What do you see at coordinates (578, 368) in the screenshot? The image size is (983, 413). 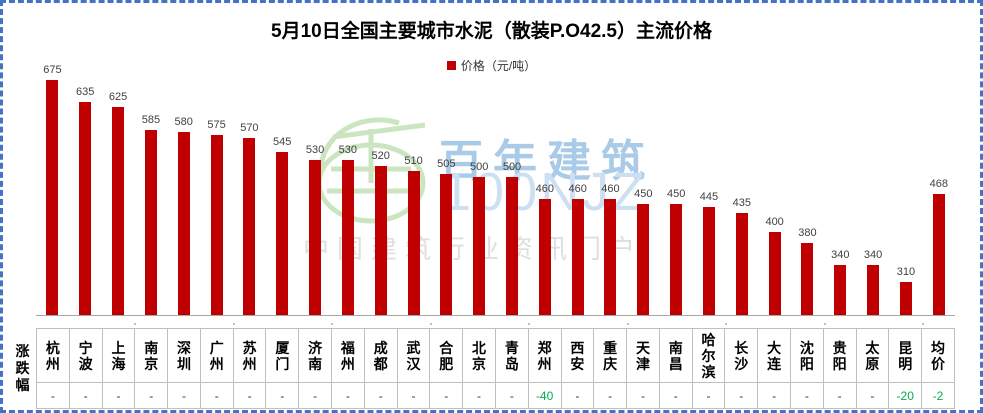 I see `table-column-17: 西安 -` at bounding box center [578, 368].